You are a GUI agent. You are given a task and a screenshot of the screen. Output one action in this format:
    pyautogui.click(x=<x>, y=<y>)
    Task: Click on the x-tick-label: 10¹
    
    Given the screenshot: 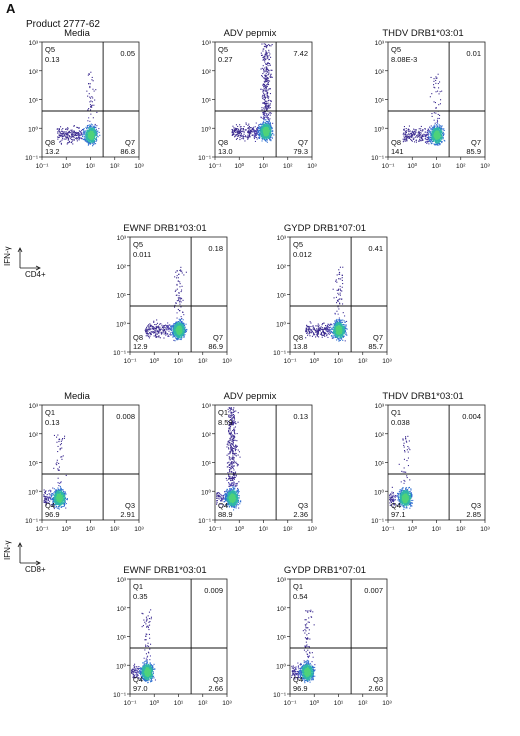 What is the action you would take?
    pyautogui.click(x=91, y=166)
    